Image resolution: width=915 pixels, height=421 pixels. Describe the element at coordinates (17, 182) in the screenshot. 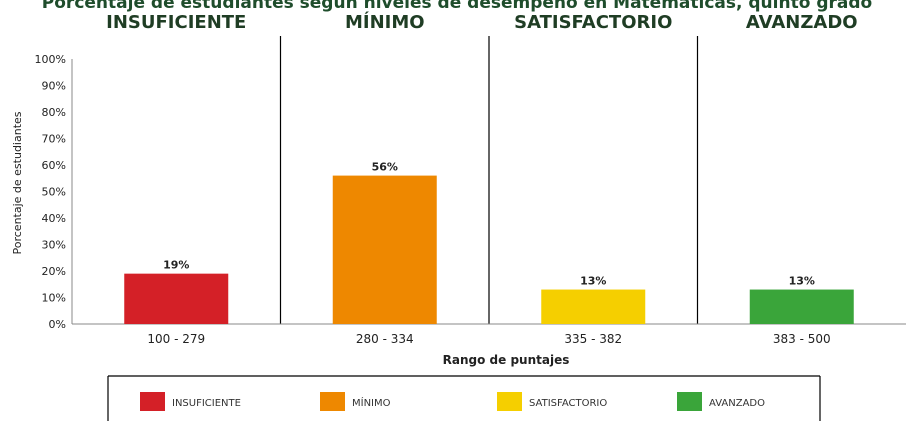

I see `y-axis-label: Porcentaje de estudiantes` at that location.